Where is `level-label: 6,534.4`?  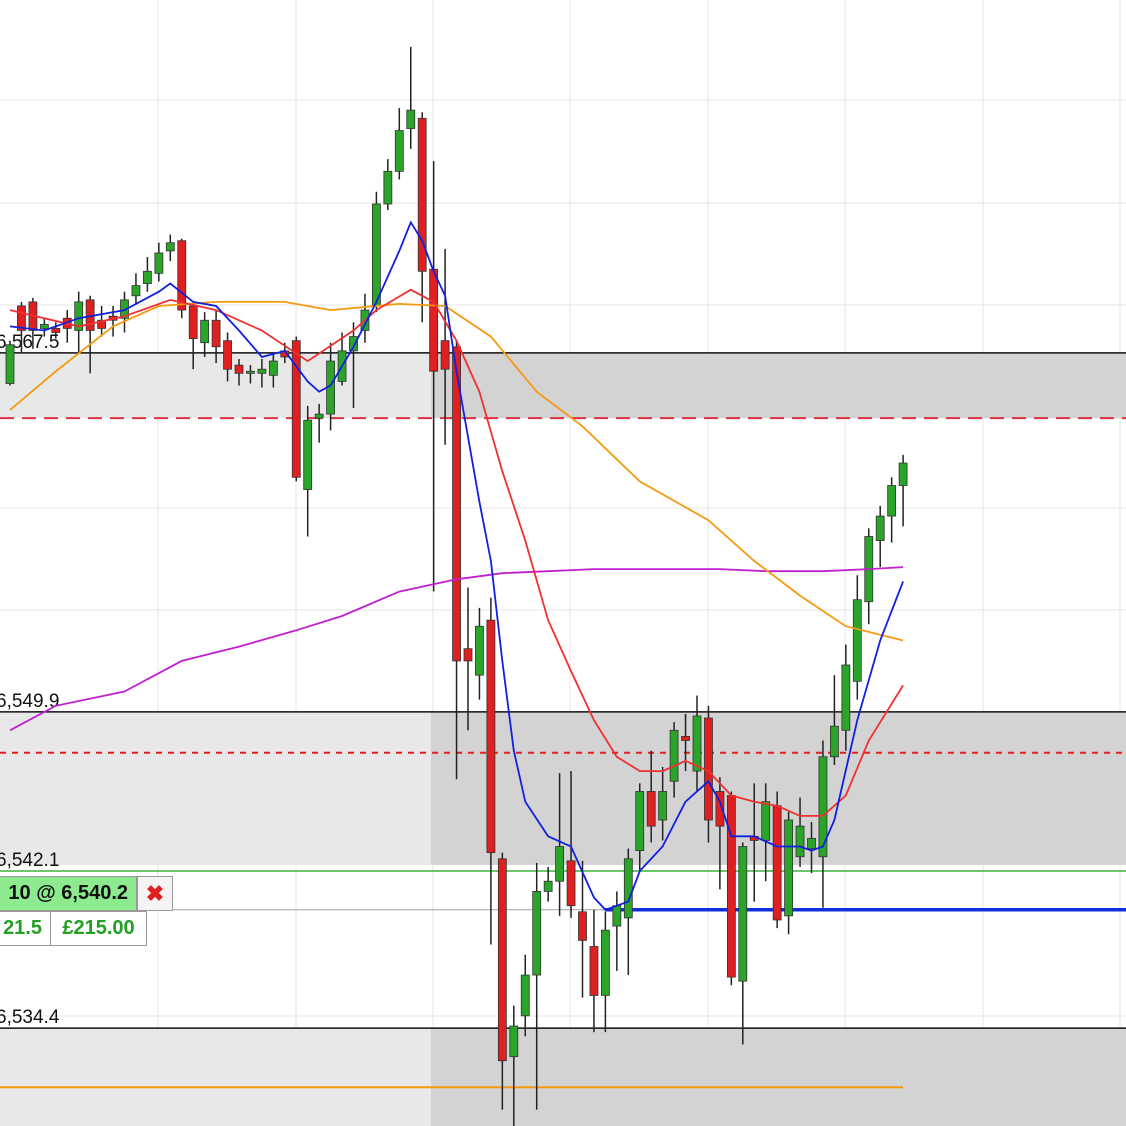
level-label: 6,534.4 is located at coordinates (30, 1017).